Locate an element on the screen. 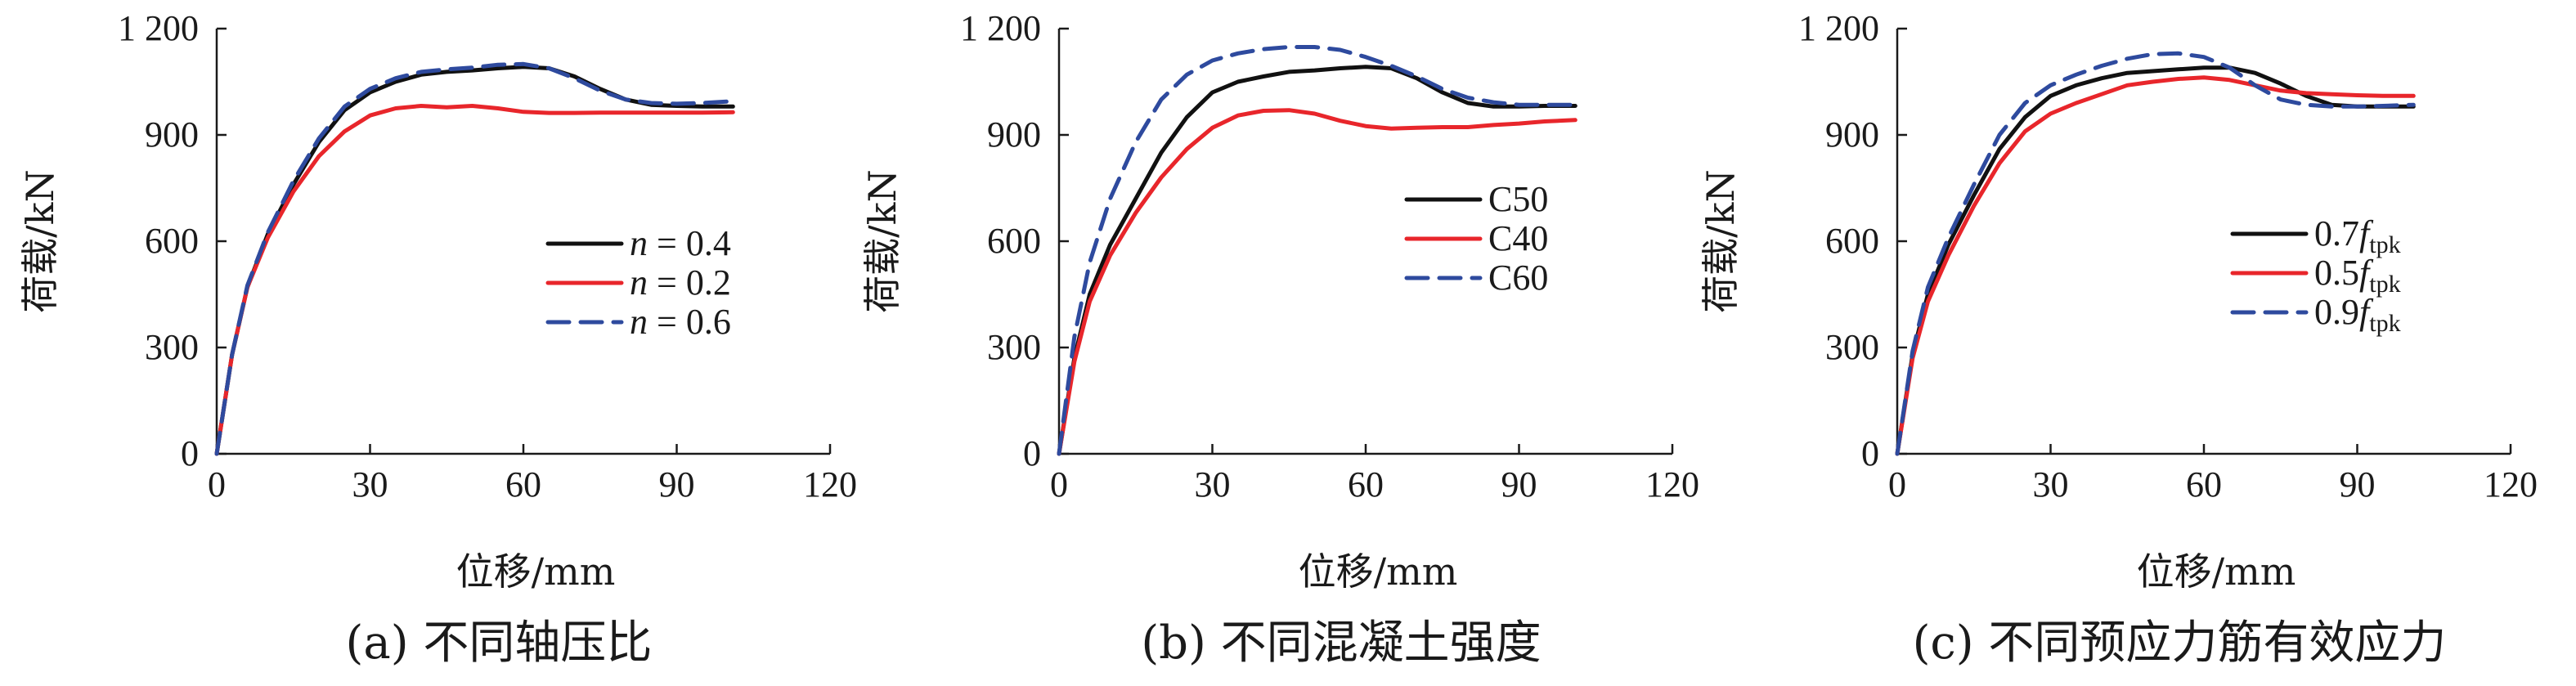 The width and height of the screenshot is (2576, 686). legend-label: 0.5ftpk is located at coordinates (2357, 275).